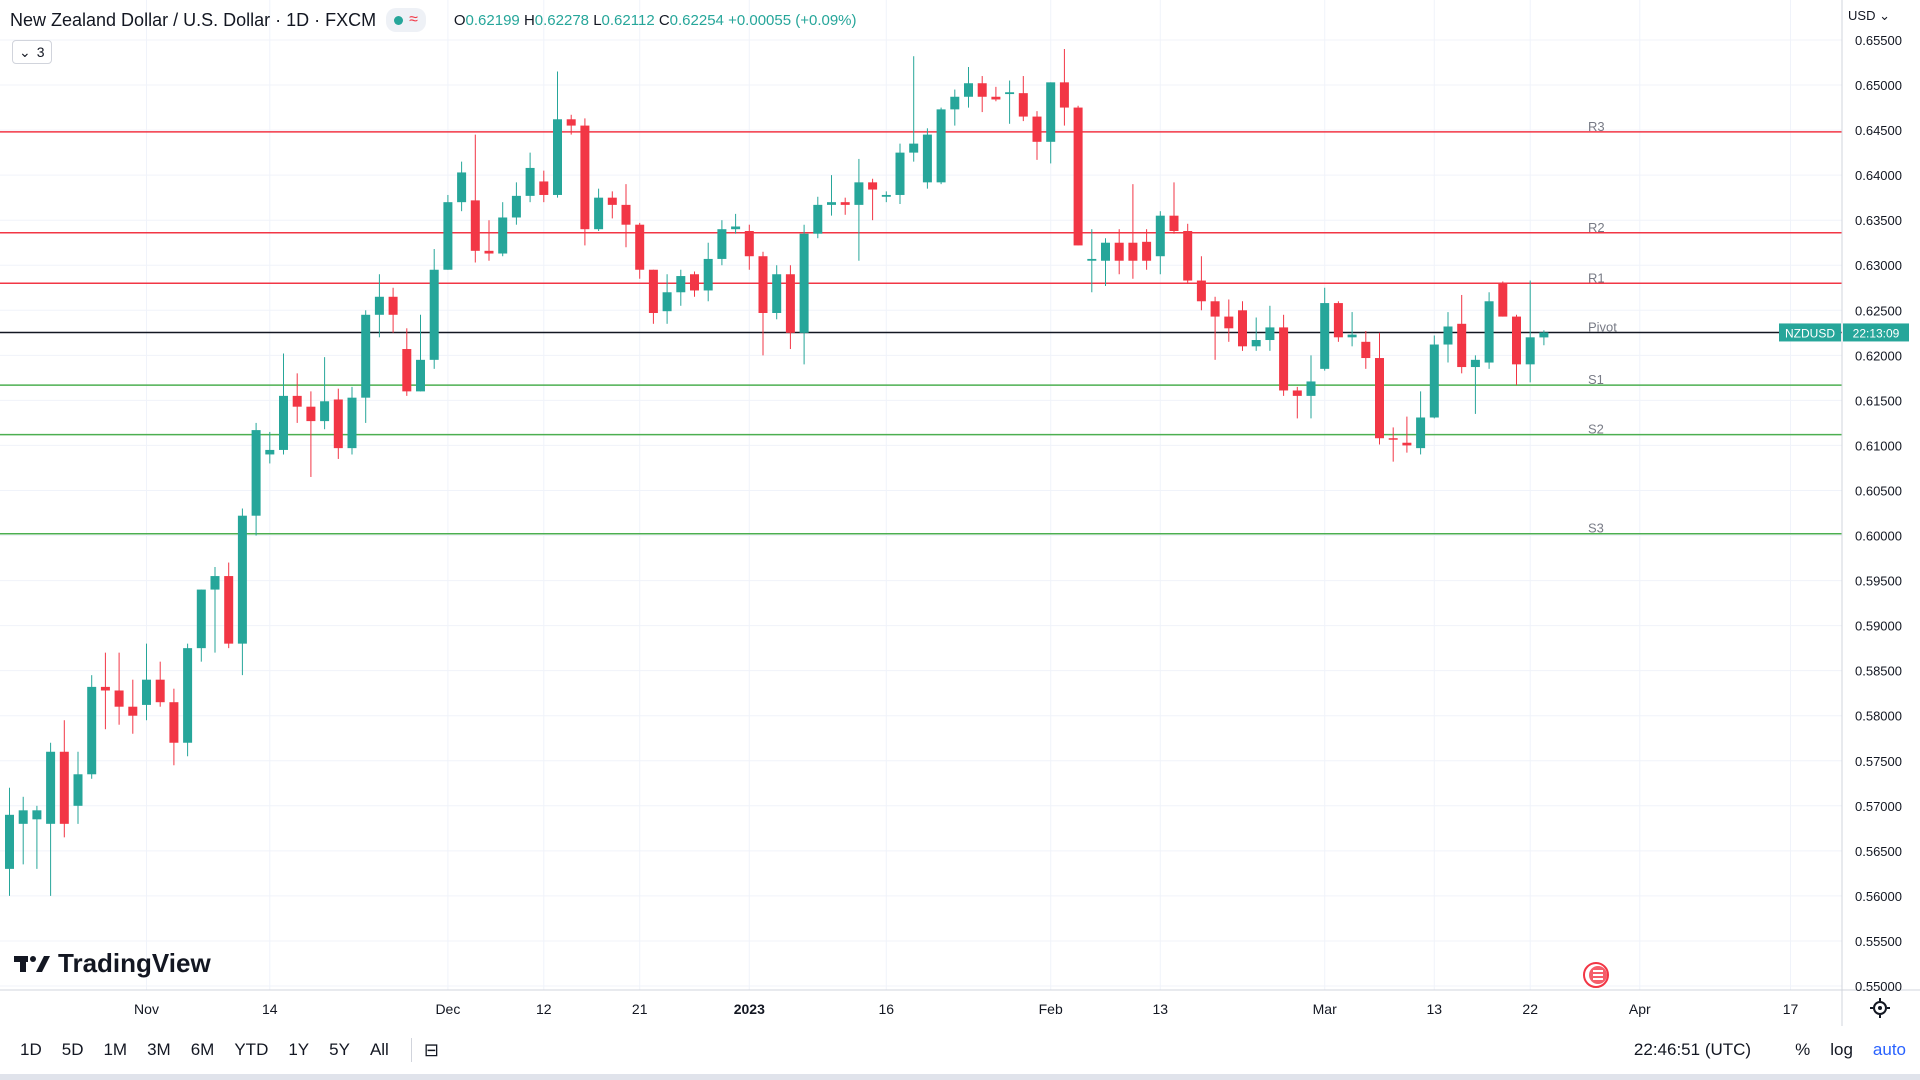 Image resolution: width=1920 pixels, height=1080 pixels. I want to click on x-tick-label: 16, so click(887, 1009).